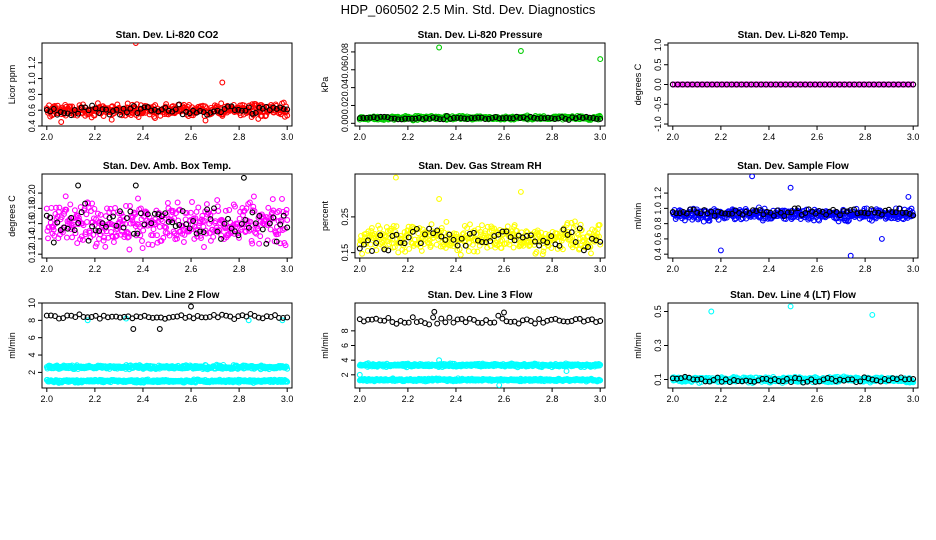  Describe the element at coordinates (638, 345) in the screenshot. I see `y-axis-label: ml/min` at that location.